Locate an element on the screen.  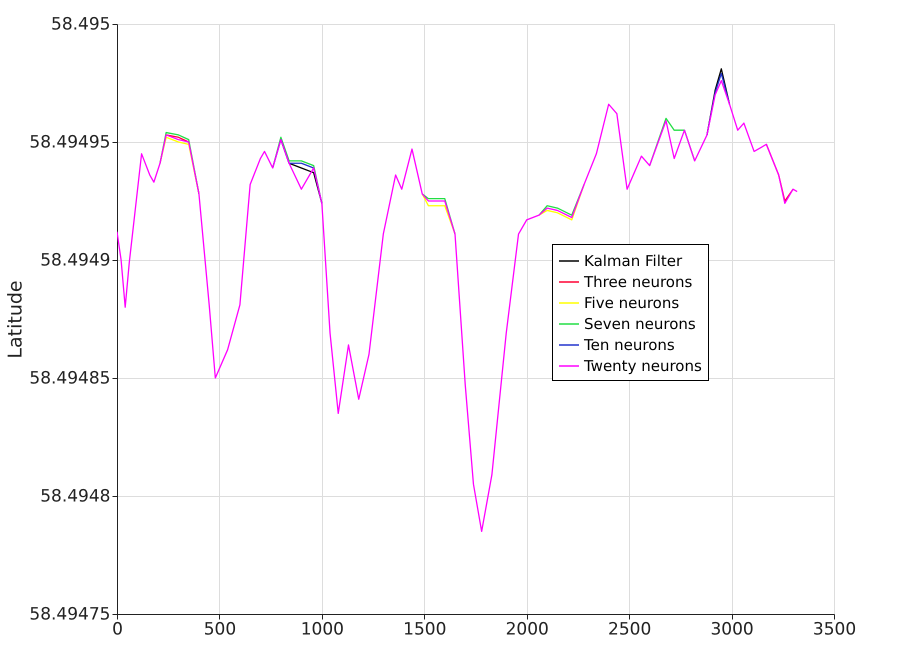
legend-label: Seven neurons is located at coordinates (640, 324).